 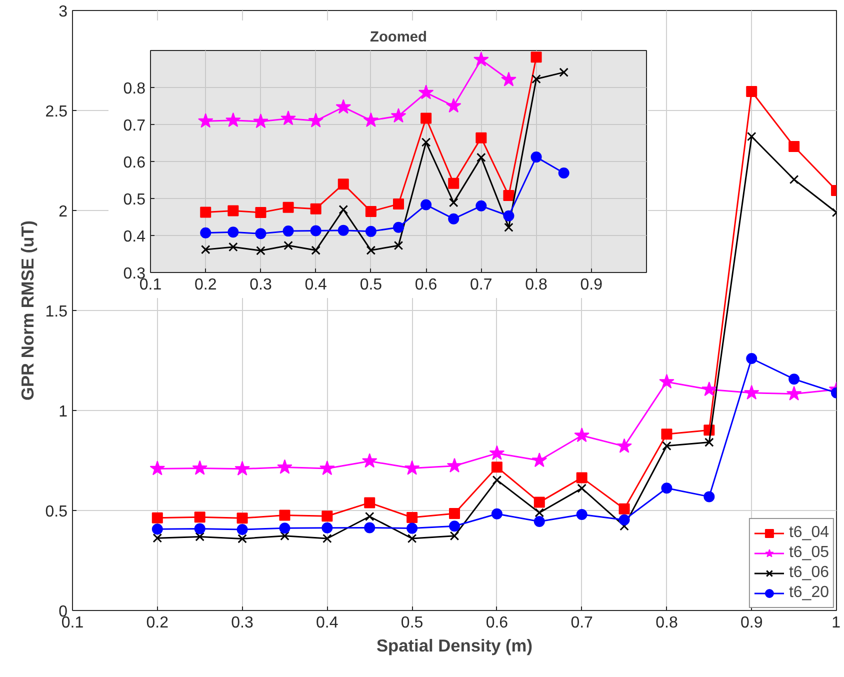 I want to click on y-tick-label: 1, so click(x=63, y=412).